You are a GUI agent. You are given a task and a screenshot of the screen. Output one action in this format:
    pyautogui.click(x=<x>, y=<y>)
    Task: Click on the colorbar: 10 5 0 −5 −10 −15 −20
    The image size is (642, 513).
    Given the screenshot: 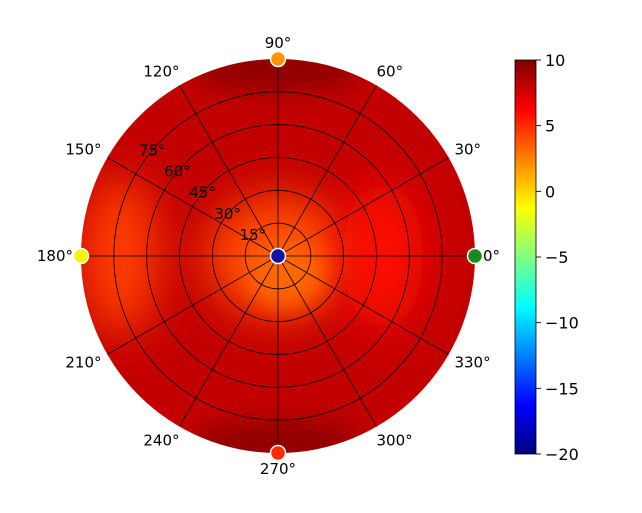 What is the action you would take?
    pyautogui.click(x=546, y=257)
    